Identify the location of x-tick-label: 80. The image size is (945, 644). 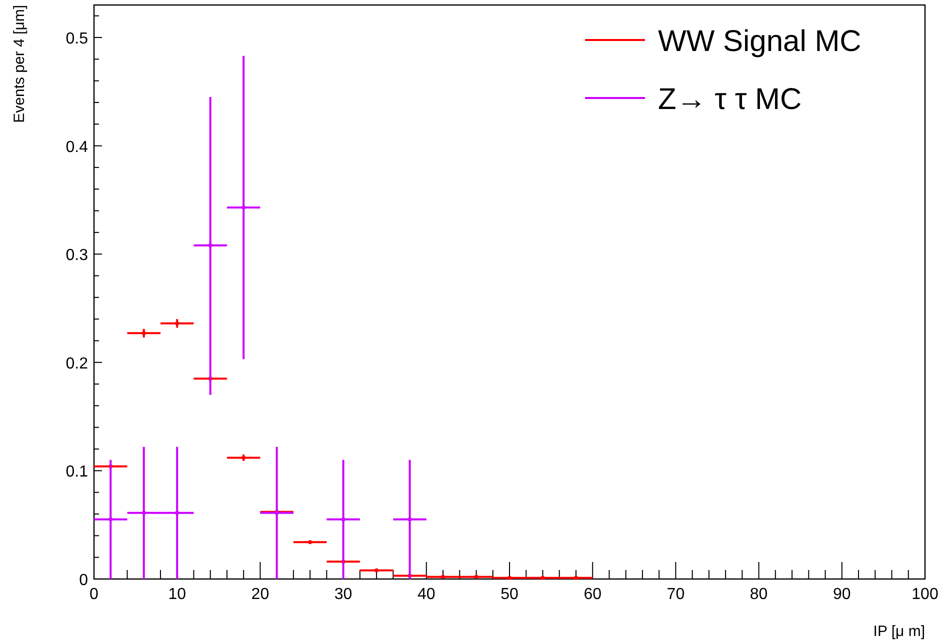
(759, 594).